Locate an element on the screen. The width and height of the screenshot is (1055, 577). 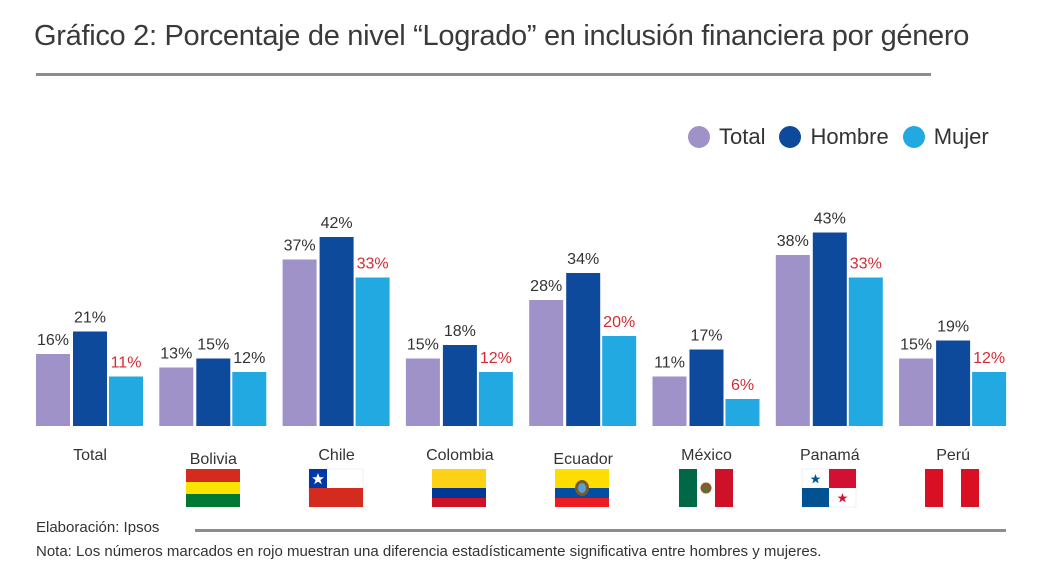
peru-flag-icon is located at coordinates (952, 488).